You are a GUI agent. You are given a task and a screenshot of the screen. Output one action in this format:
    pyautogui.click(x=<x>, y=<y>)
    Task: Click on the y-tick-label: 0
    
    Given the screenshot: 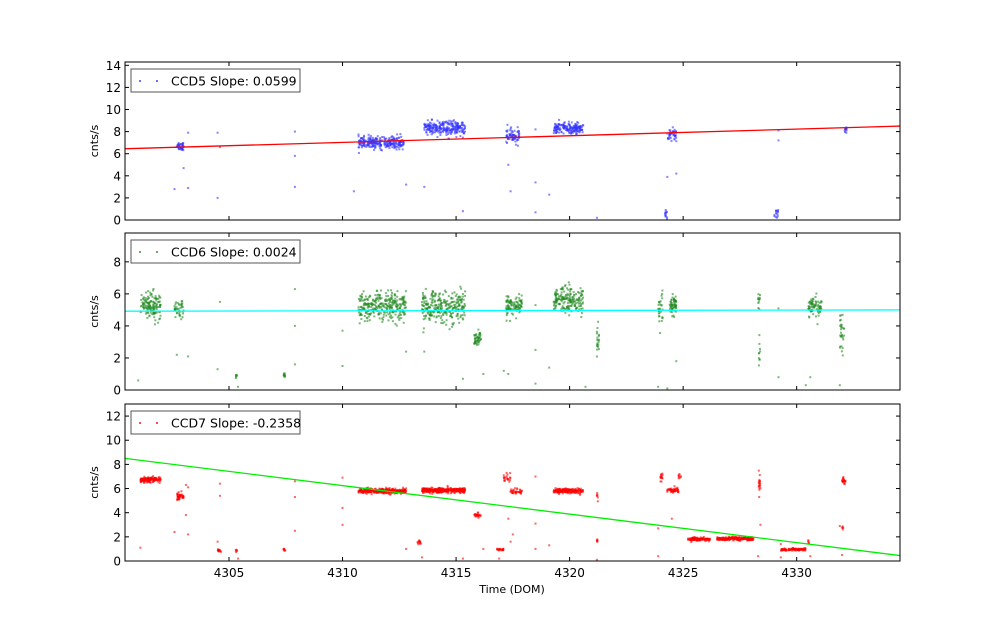 What is the action you would take?
    pyautogui.click(x=117, y=221)
    